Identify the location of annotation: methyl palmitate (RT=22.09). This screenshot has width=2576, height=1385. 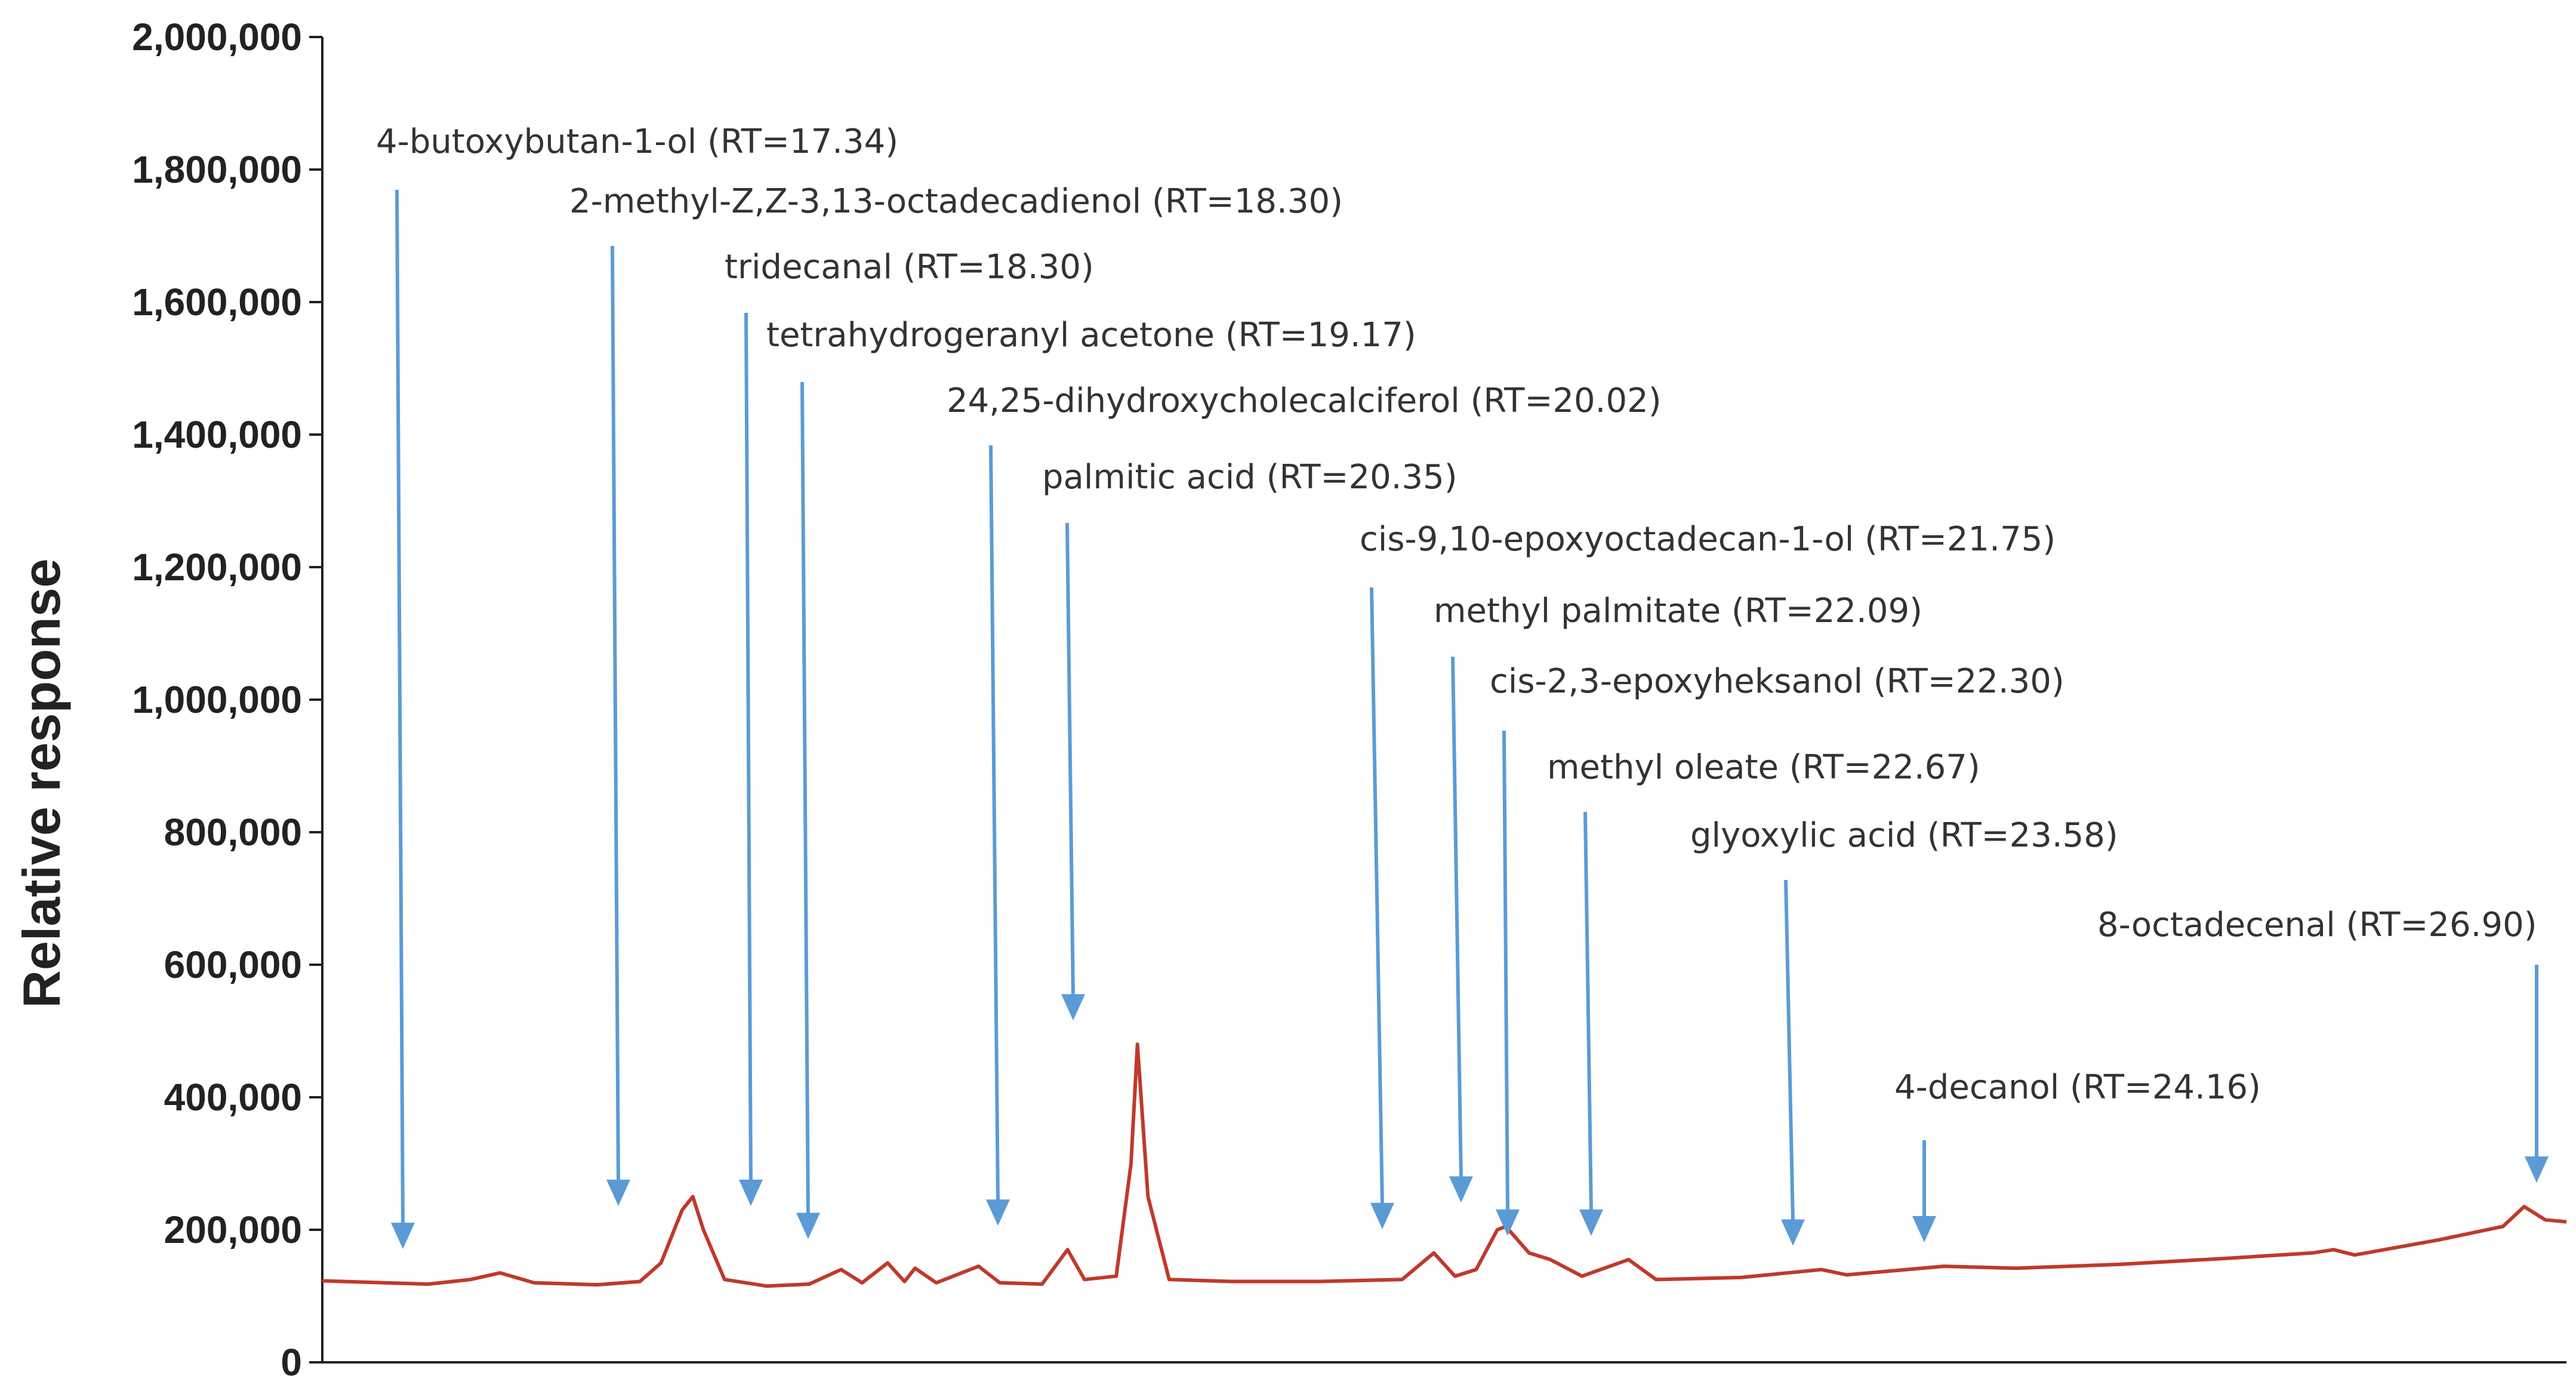
(1678, 897).